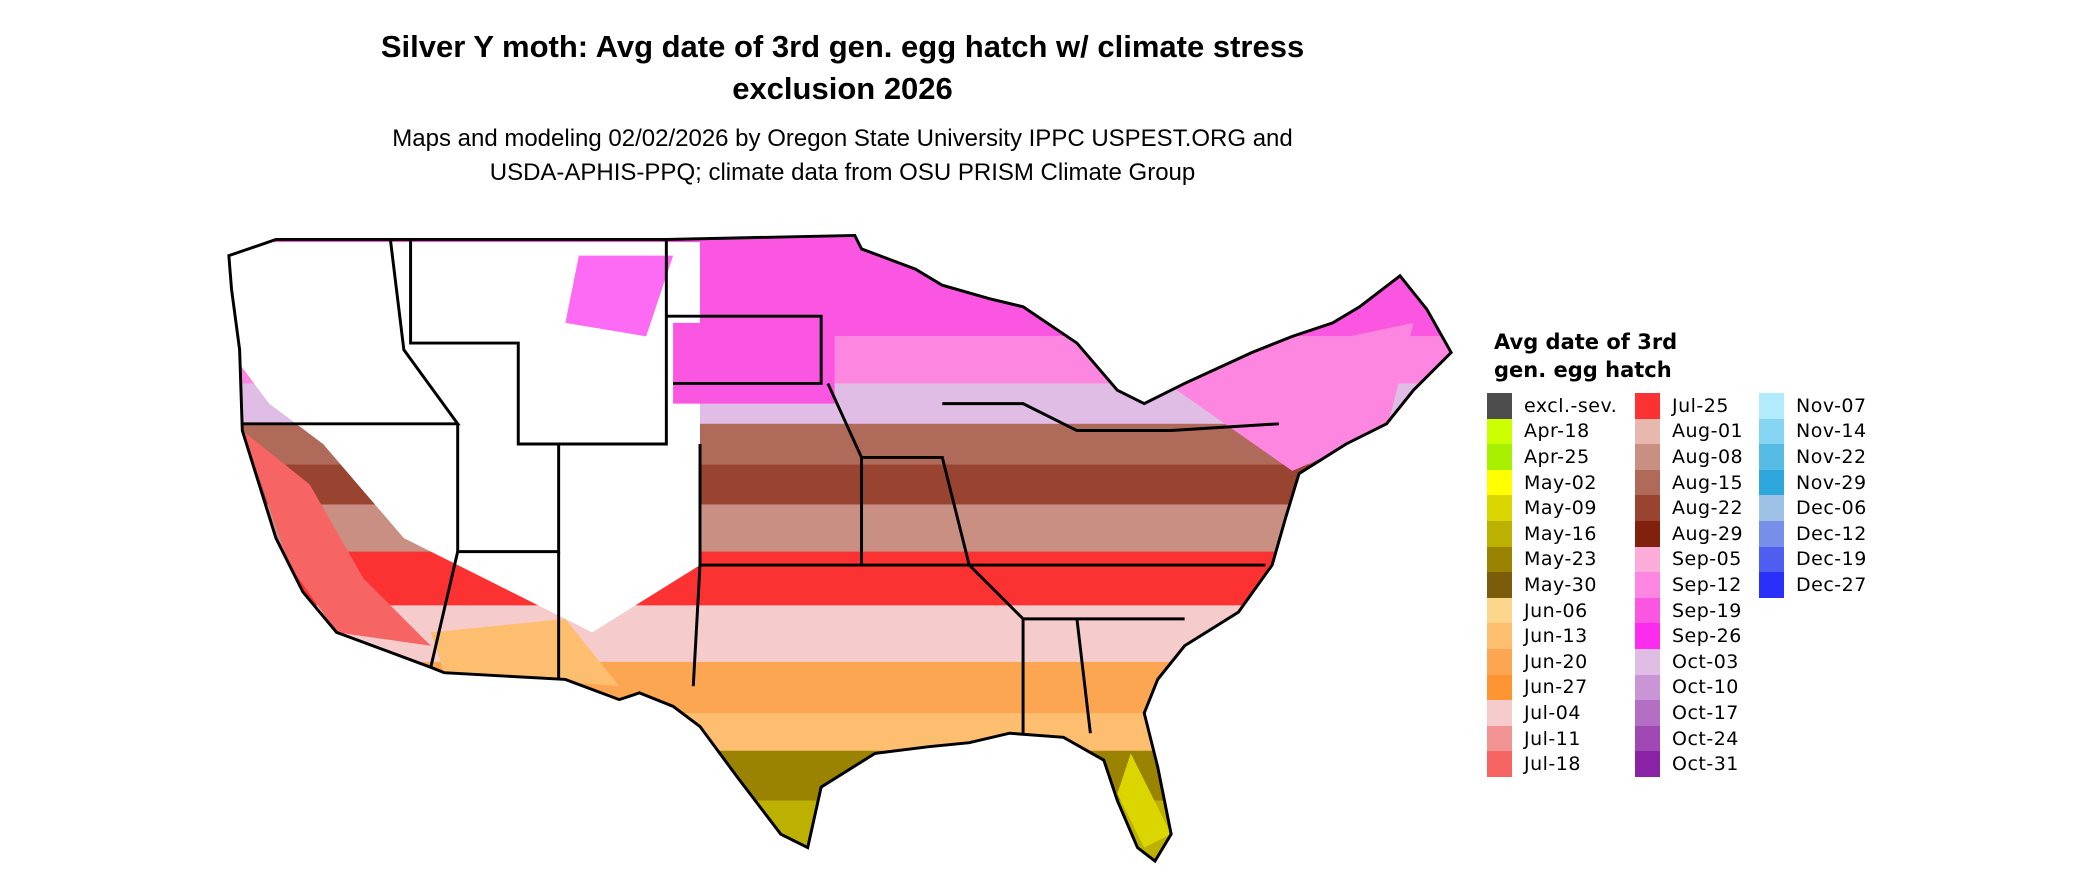 Image resolution: width=2100 pixels, height=892 pixels. Describe the element at coordinates (1705, 764) in the screenshot. I see `legend-label: Oct-31` at that location.